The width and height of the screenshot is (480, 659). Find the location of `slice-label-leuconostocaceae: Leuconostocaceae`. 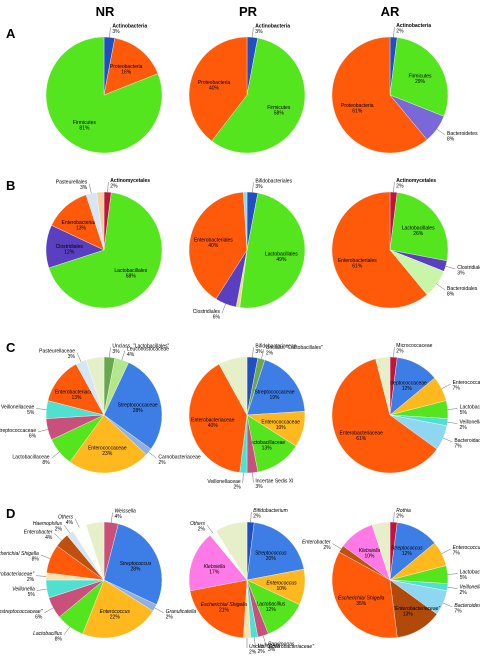

slice-label-leuconostocaceae: Leuconostocaceae is located at coordinates (148, 349).